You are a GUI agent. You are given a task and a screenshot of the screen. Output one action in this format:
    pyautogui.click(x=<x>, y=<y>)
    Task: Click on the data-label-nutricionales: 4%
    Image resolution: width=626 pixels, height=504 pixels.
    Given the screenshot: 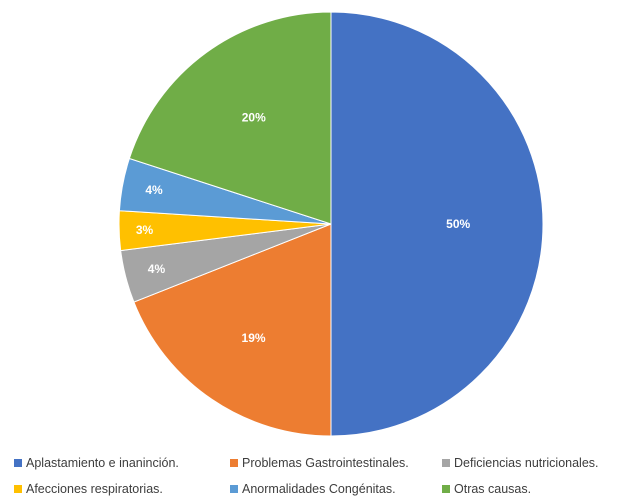 What is the action you would take?
    pyautogui.click(x=157, y=269)
    